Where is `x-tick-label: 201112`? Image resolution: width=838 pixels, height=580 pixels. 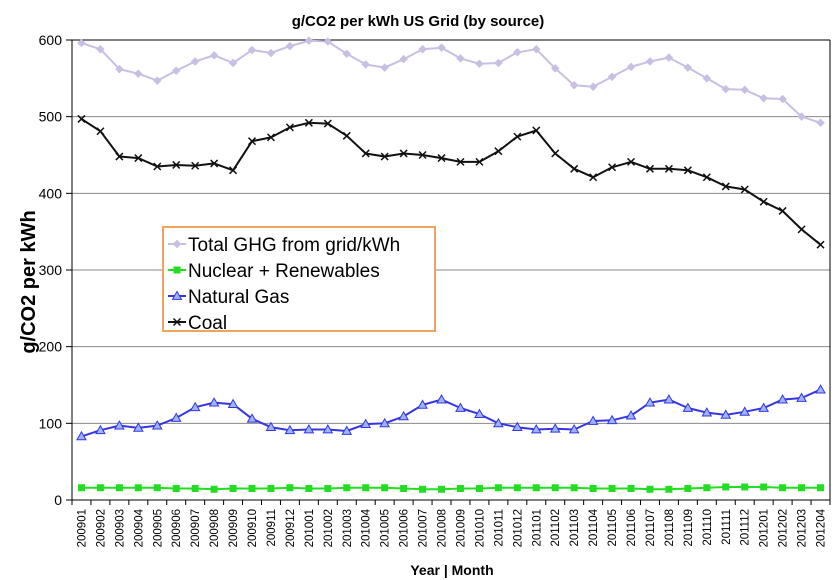 x-tick-label: 201112 is located at coordinates (746, 527).